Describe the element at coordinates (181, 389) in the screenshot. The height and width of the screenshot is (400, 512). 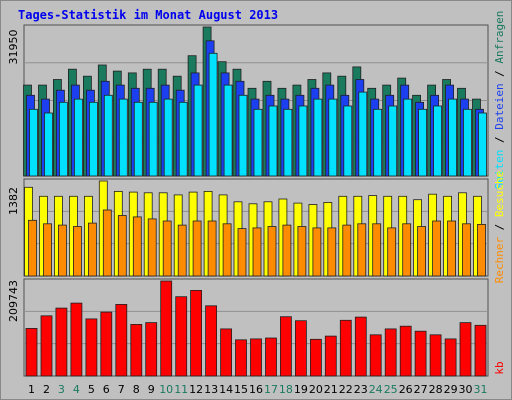
I see `x-tick-label-day-11: 11` at that location.